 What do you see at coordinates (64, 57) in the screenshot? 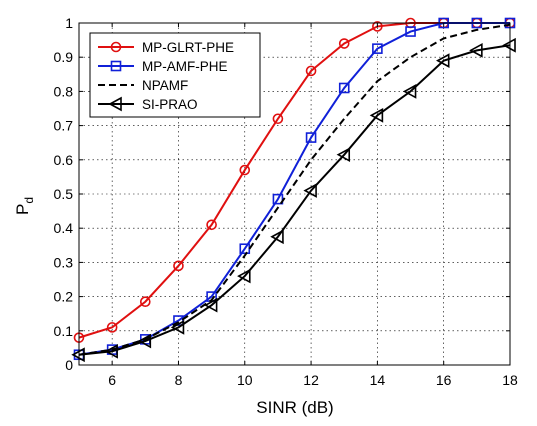
I see `y-tick-label: 0.9` at bounding box center [64, 57].